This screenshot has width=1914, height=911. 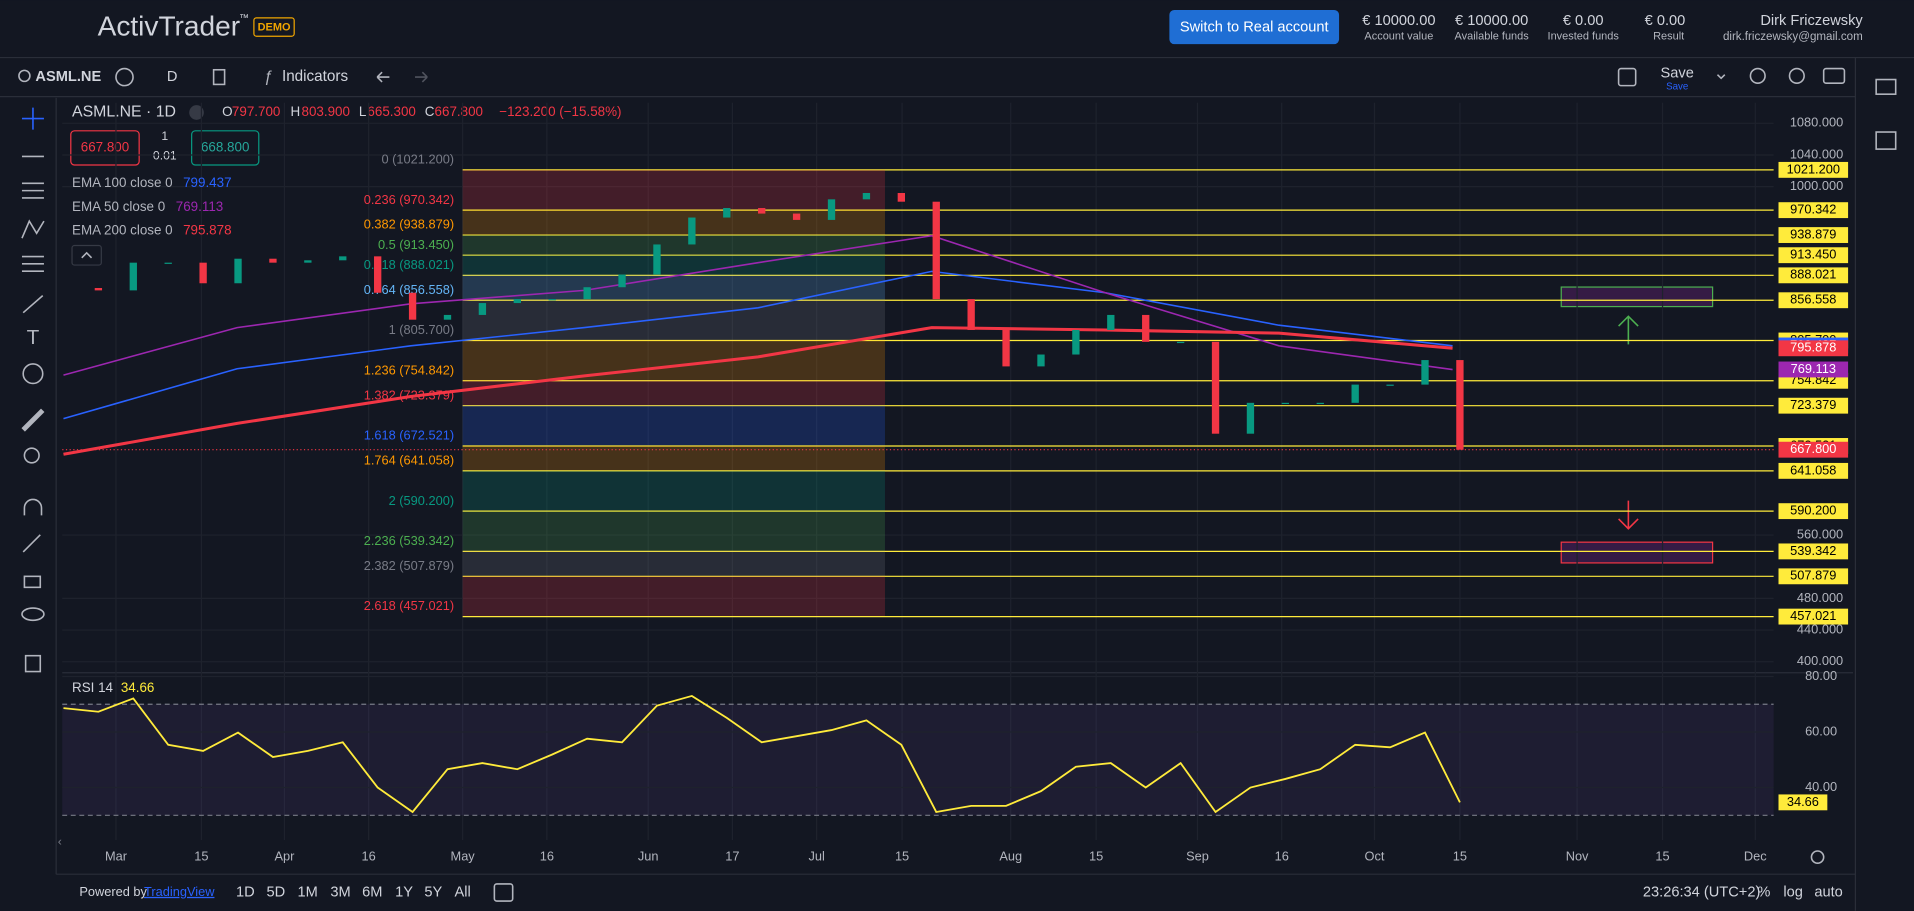 What do you see at coordinates (1375, 855) in the screenshot?
I see `time-label: Oct` at bounding box center [1375, 855].